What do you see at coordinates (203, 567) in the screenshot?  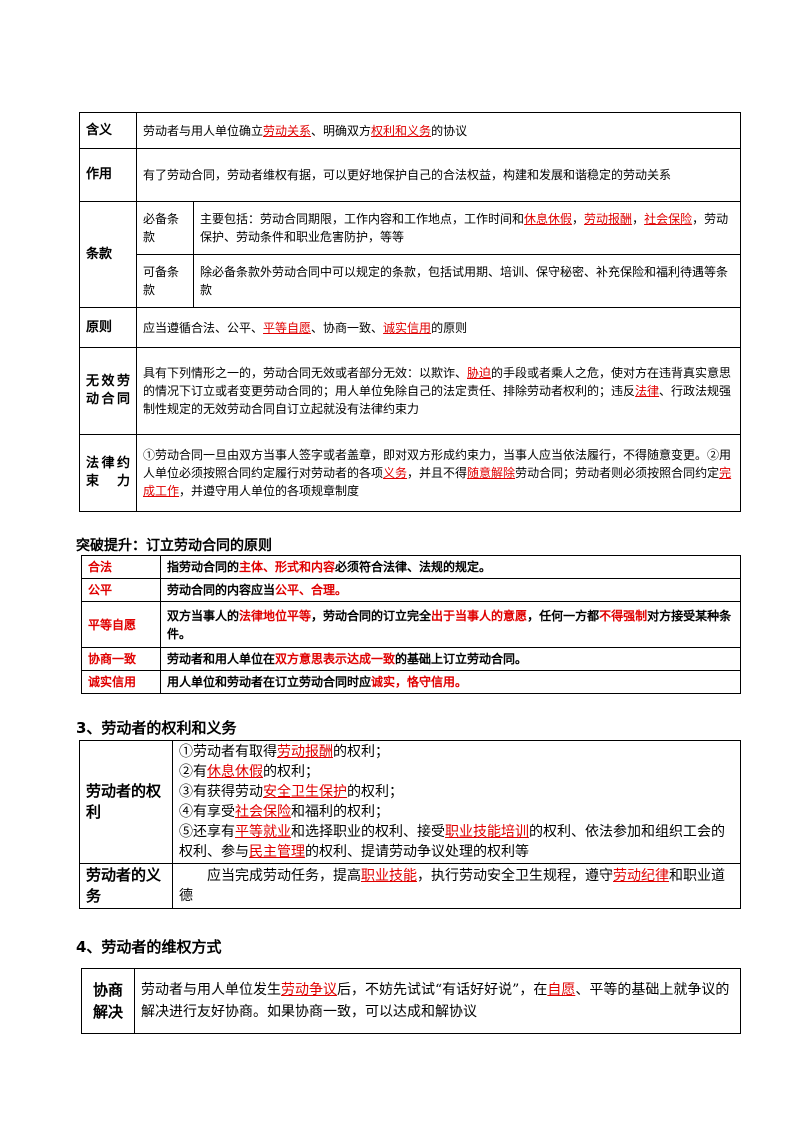 I see `text-seg: 指劳动合同的` at bounding box center [203, 567].